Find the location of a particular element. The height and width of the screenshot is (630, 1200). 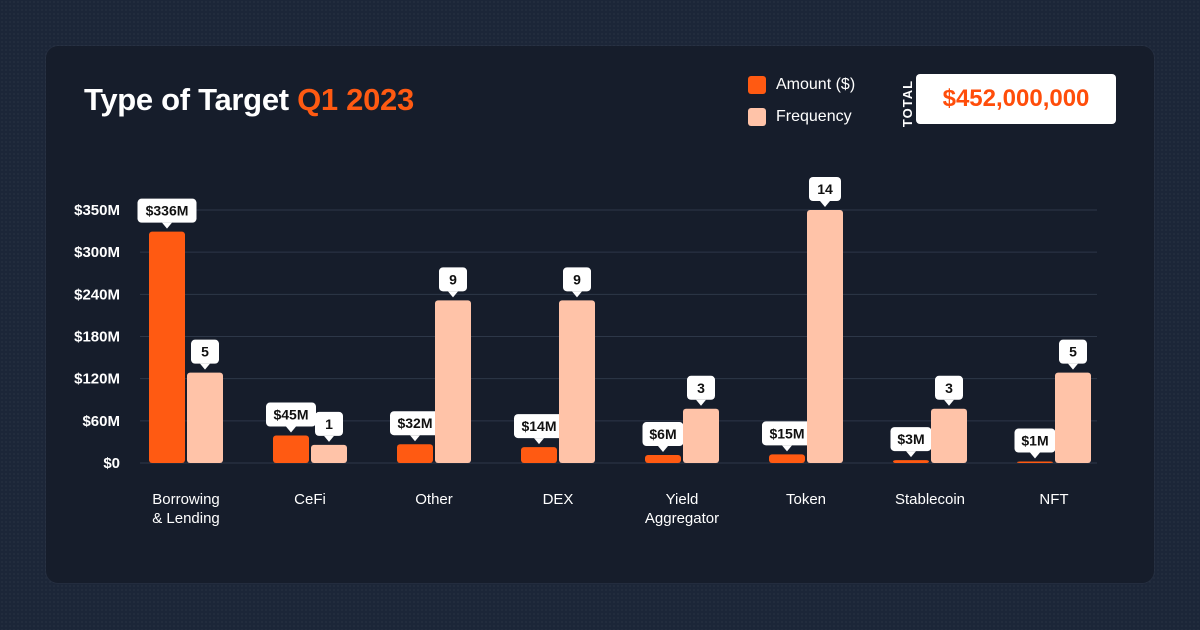

x-tick-label: CeFi is located at coordinates (310, 499).